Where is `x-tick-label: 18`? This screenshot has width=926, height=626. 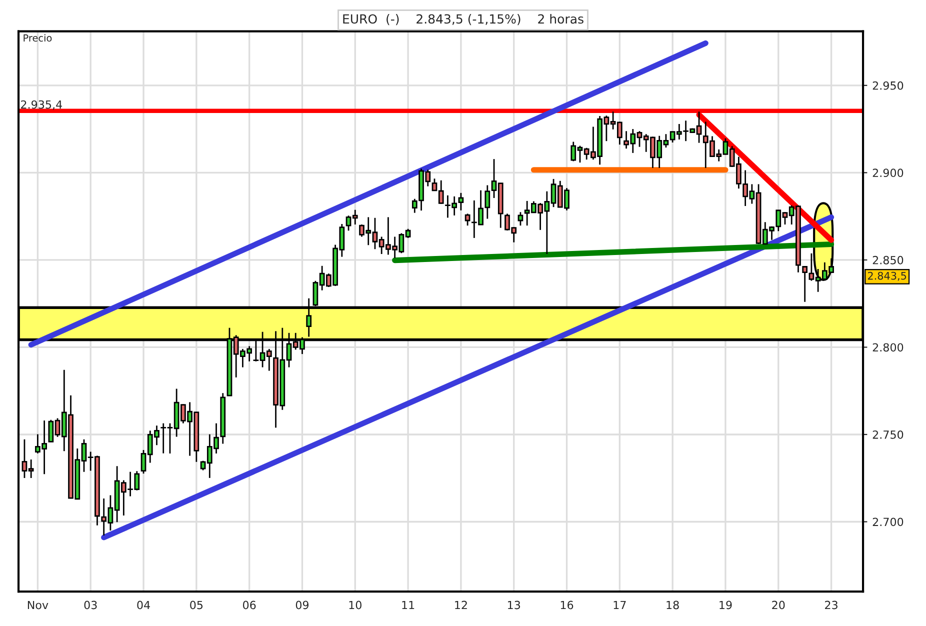
x-tick-label: 18 is located at coordinates (672, 605).